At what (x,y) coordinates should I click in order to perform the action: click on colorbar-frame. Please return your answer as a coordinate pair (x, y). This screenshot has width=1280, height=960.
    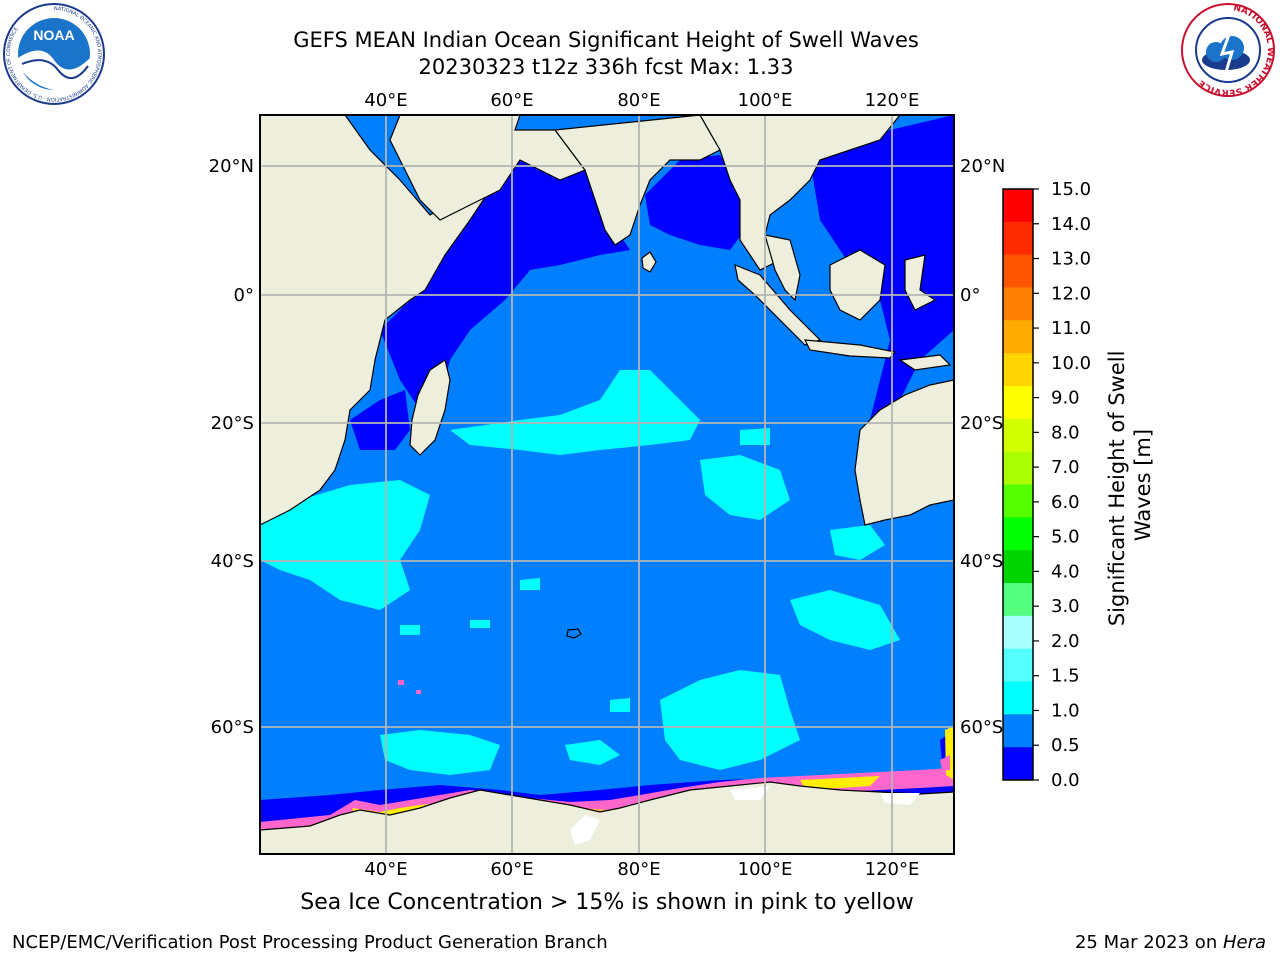
    Looking at the image, I should click on (1018, 484).